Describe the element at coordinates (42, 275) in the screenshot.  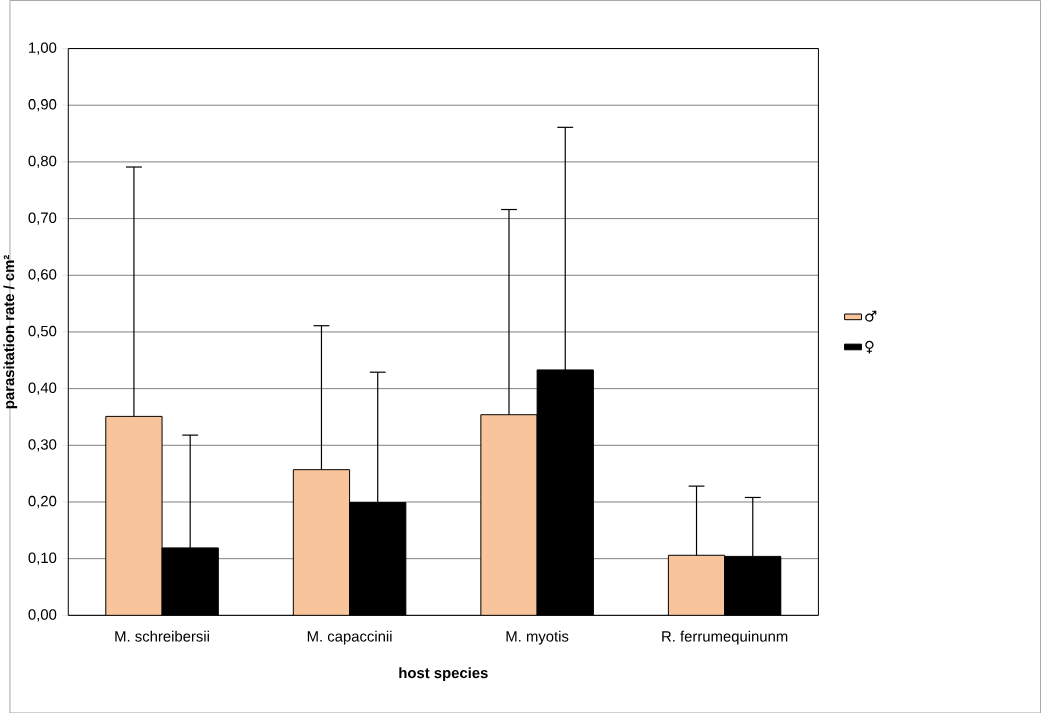
I see `y-tick-label: 0,60` at that location.